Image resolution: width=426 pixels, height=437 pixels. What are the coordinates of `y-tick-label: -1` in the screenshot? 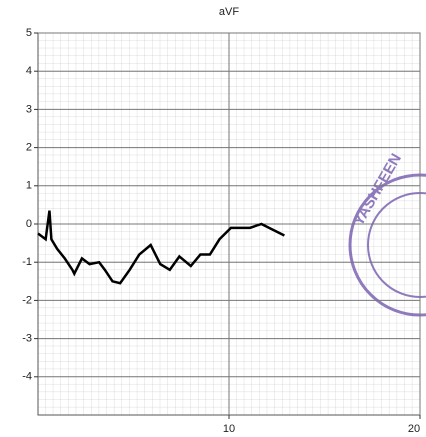 It's located at (27, 262).